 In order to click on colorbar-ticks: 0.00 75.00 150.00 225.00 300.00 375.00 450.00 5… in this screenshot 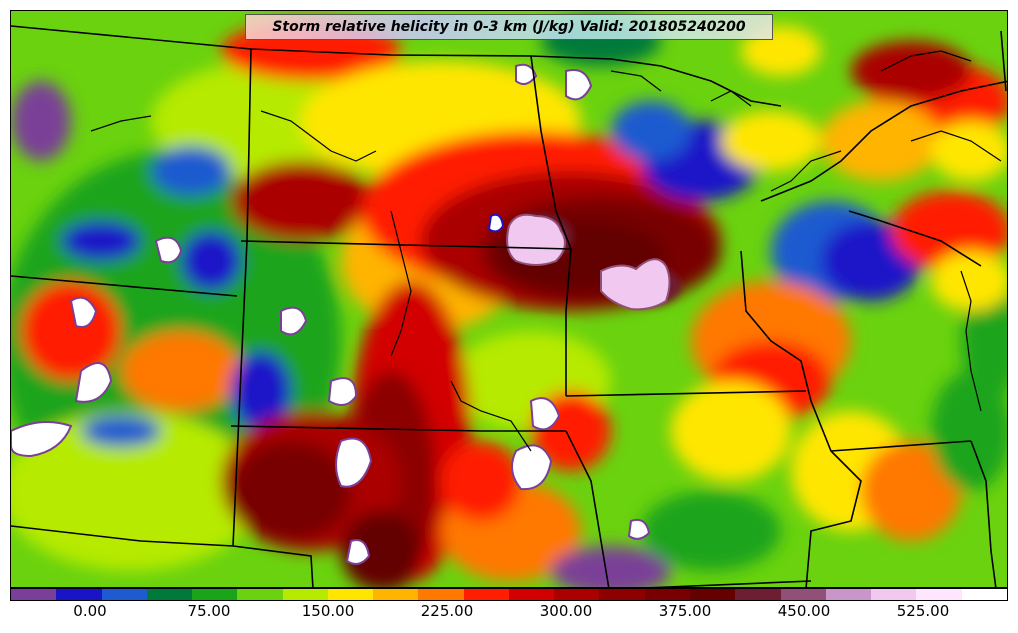, I will do `click(509, 614)`.